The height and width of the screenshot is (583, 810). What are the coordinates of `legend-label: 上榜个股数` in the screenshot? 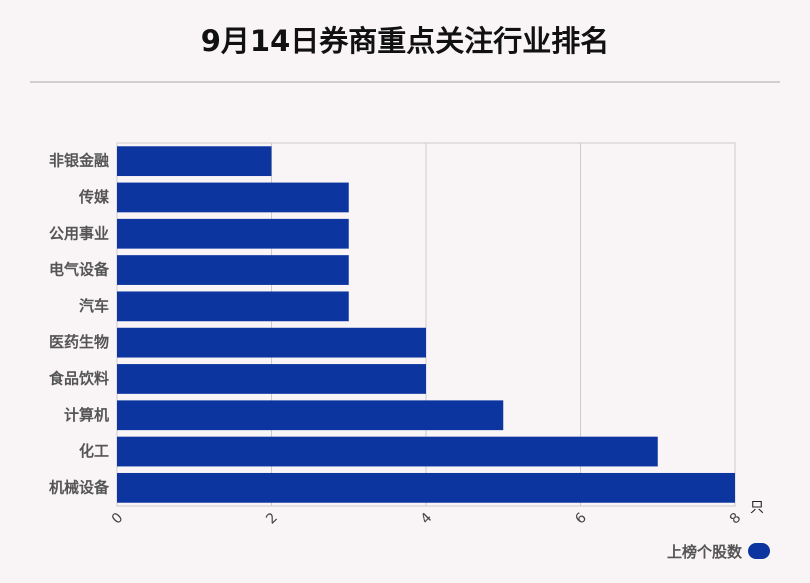 It's located at (704, 551).